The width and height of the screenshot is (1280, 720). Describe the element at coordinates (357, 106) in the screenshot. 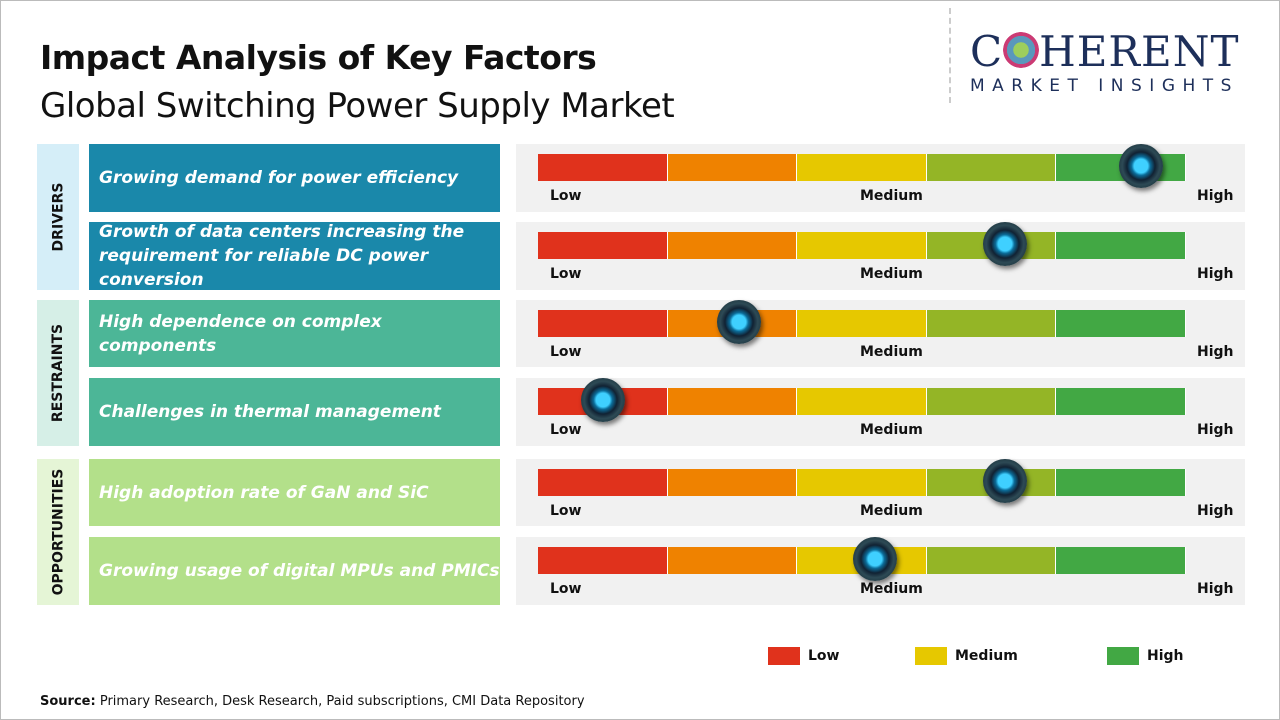

I see `page-subtitle: Global Switching Power Supply Market` at that location.